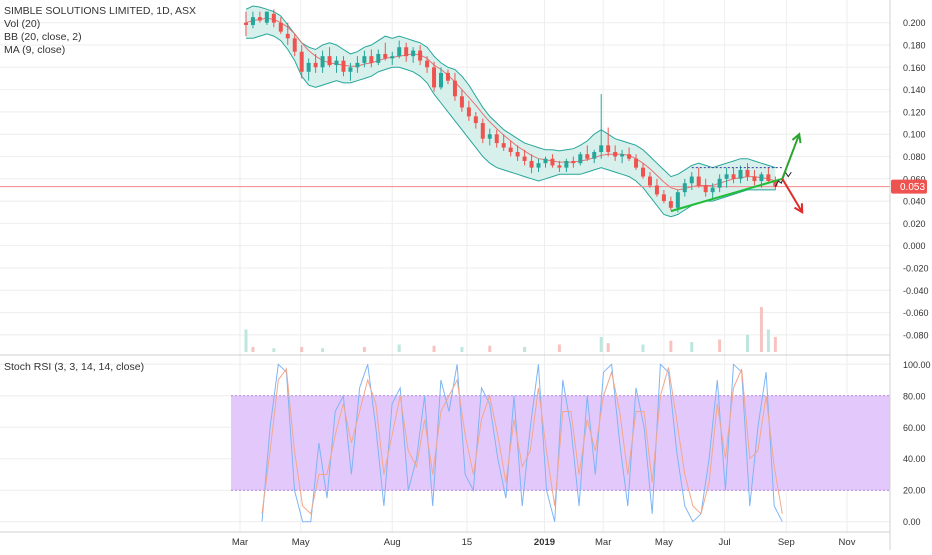 The image size is (932, 555). Describe the element at coordinates (914, 491) in the screenshot. I see `stoch-tick-label: 20.00` at that location.